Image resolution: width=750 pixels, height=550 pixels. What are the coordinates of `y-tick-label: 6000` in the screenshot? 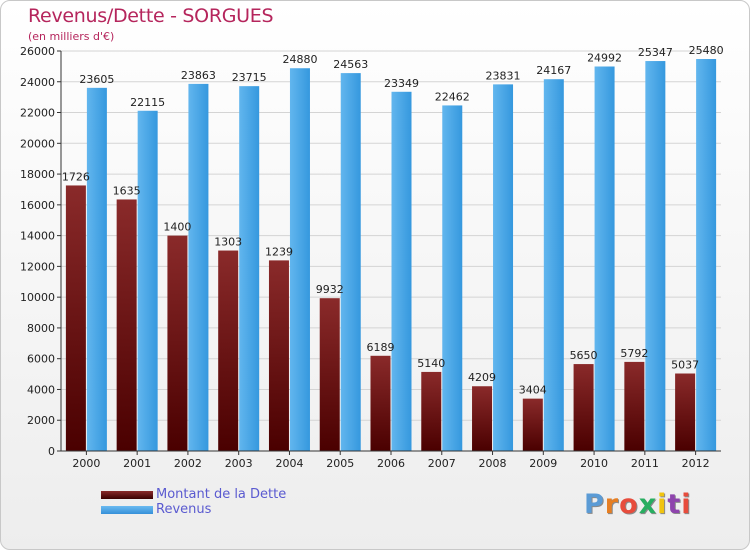 It's located at (41, 359).